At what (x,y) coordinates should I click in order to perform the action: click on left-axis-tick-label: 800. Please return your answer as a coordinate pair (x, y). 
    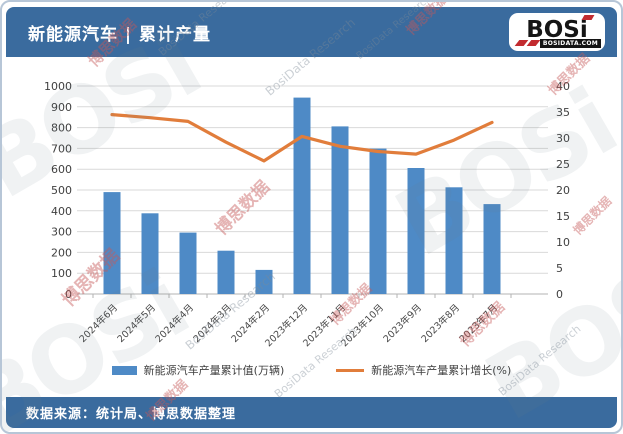
    Looking at the image, I should click on (61, 128).